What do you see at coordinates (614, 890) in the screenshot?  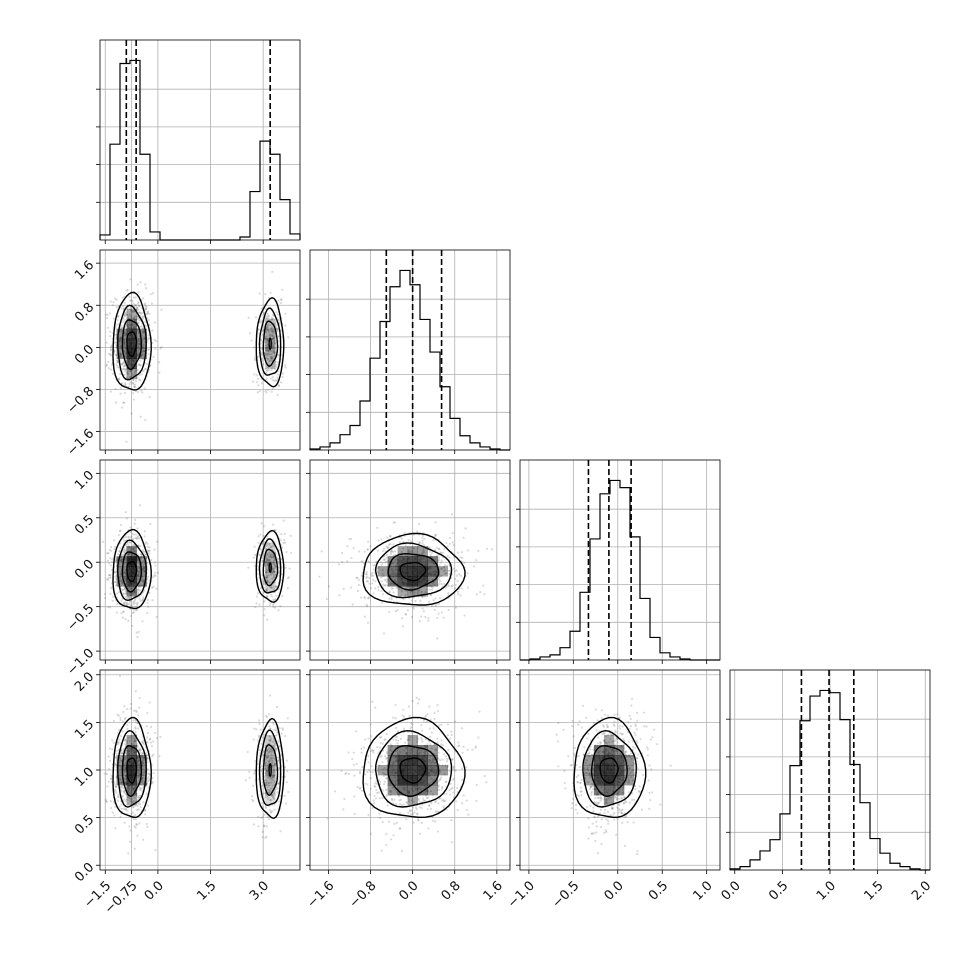 I see `x-tick-label-col2-2: 0.0` at bounding box center [614, 890].